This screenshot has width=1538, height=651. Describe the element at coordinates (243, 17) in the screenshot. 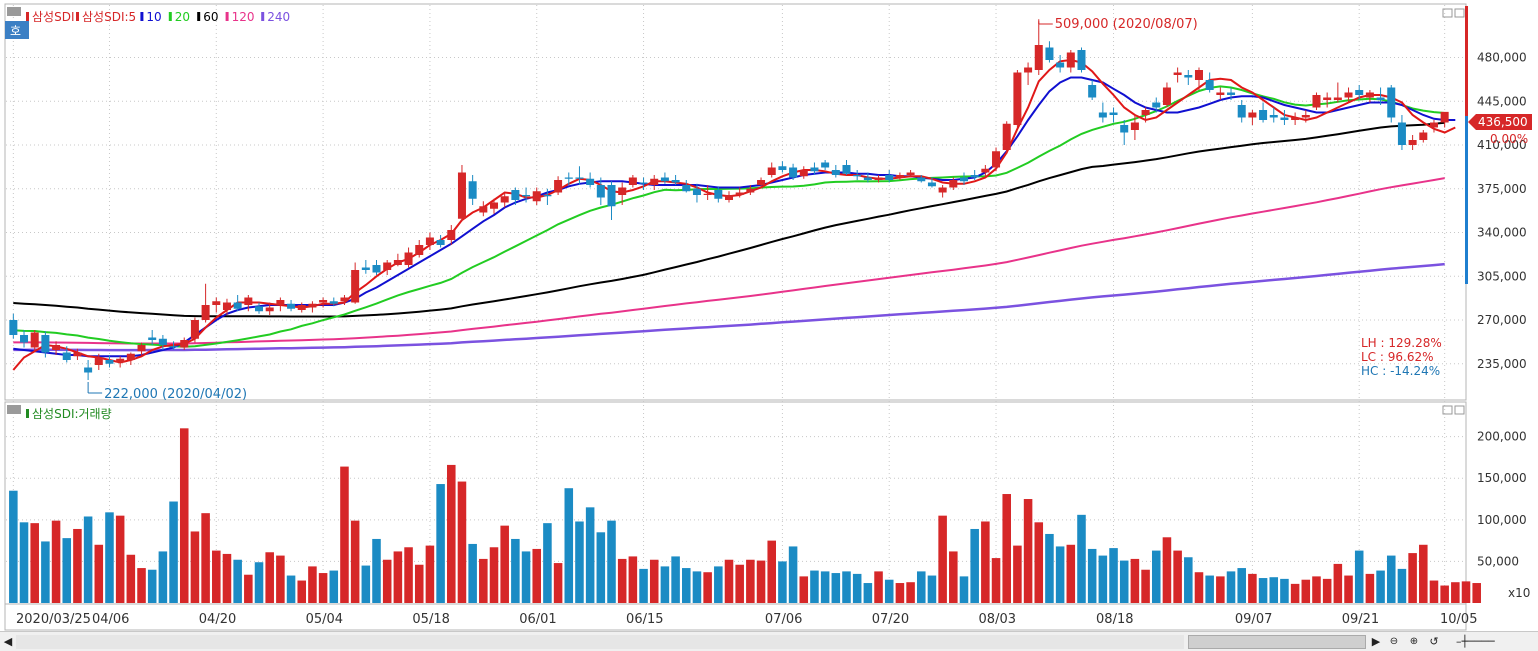

I see `legend-label: 120` at that location.